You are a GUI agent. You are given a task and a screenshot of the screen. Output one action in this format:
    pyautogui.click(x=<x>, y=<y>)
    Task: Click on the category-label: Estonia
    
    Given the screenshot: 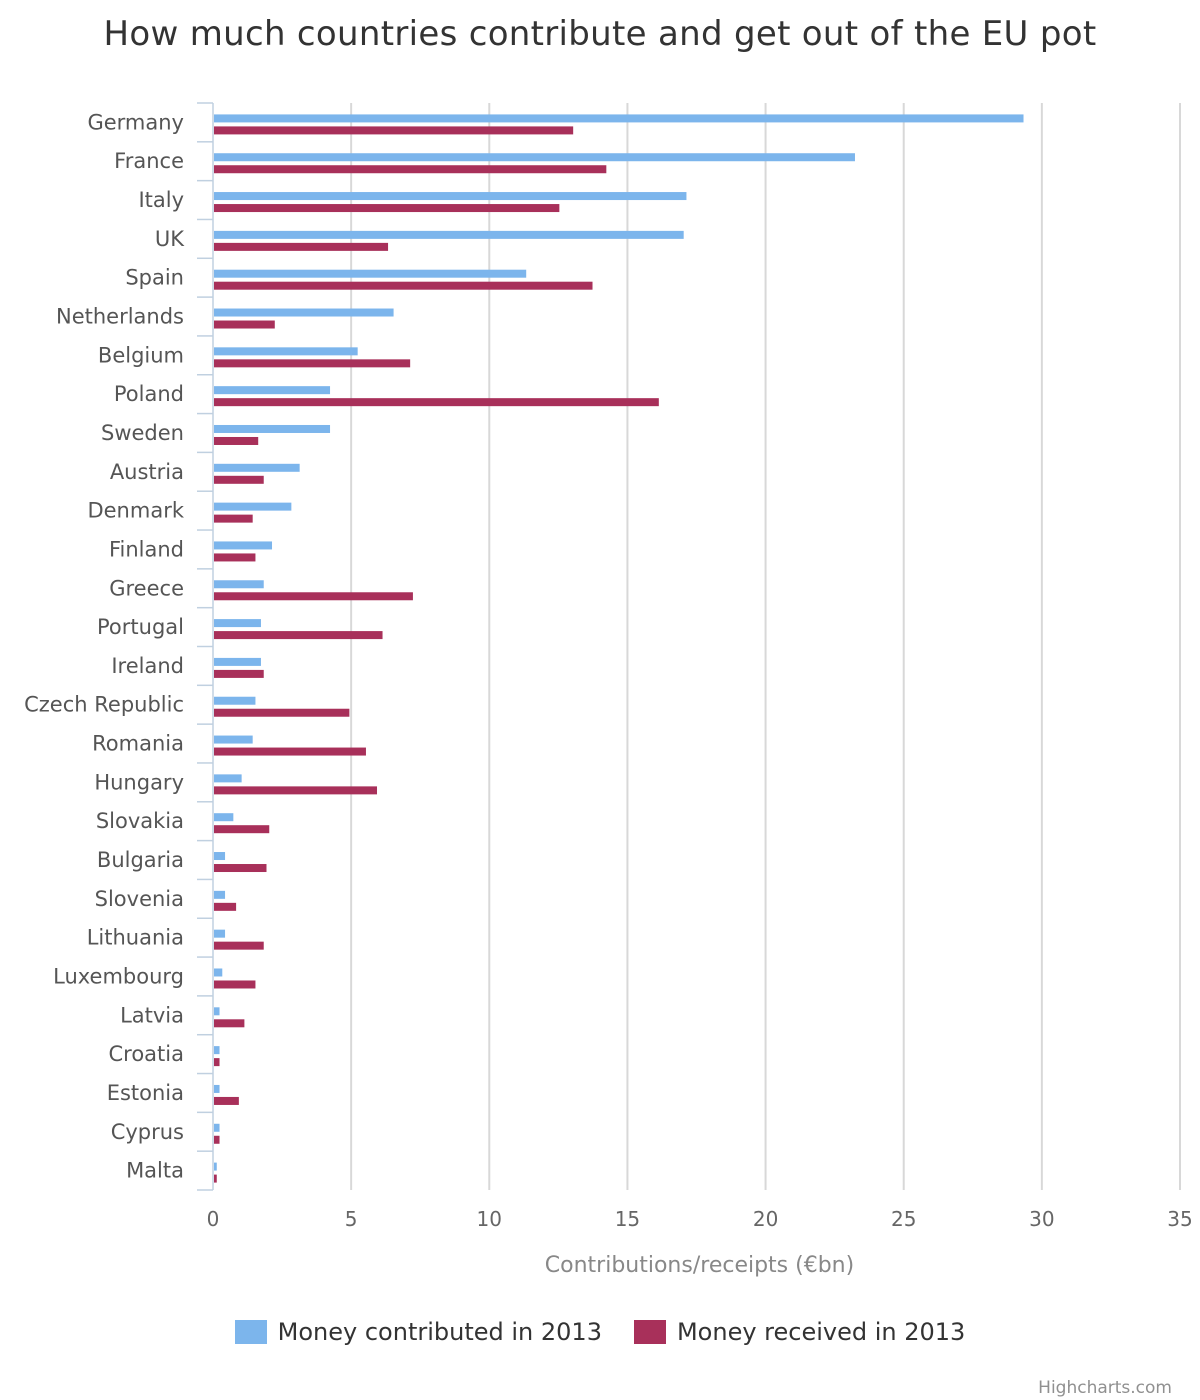 What is the action you would take?
    pyautogui.click(x=145, y=1093)
    